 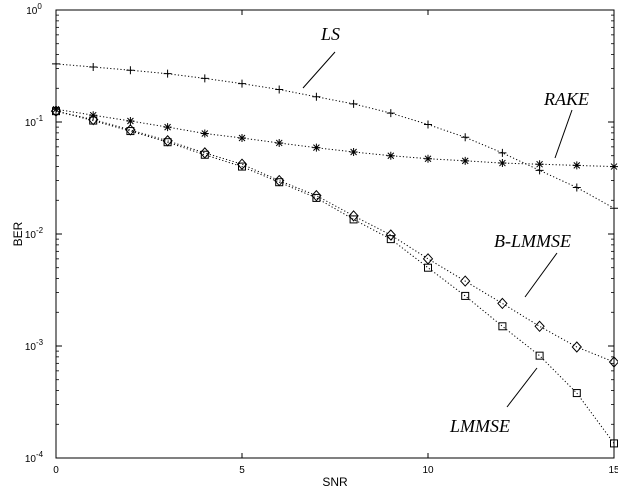 What do you see at coordinates (34, 233) in the screenshot?
I see `y-tick-label: 10⁻²` at bounding box center [34, 233].